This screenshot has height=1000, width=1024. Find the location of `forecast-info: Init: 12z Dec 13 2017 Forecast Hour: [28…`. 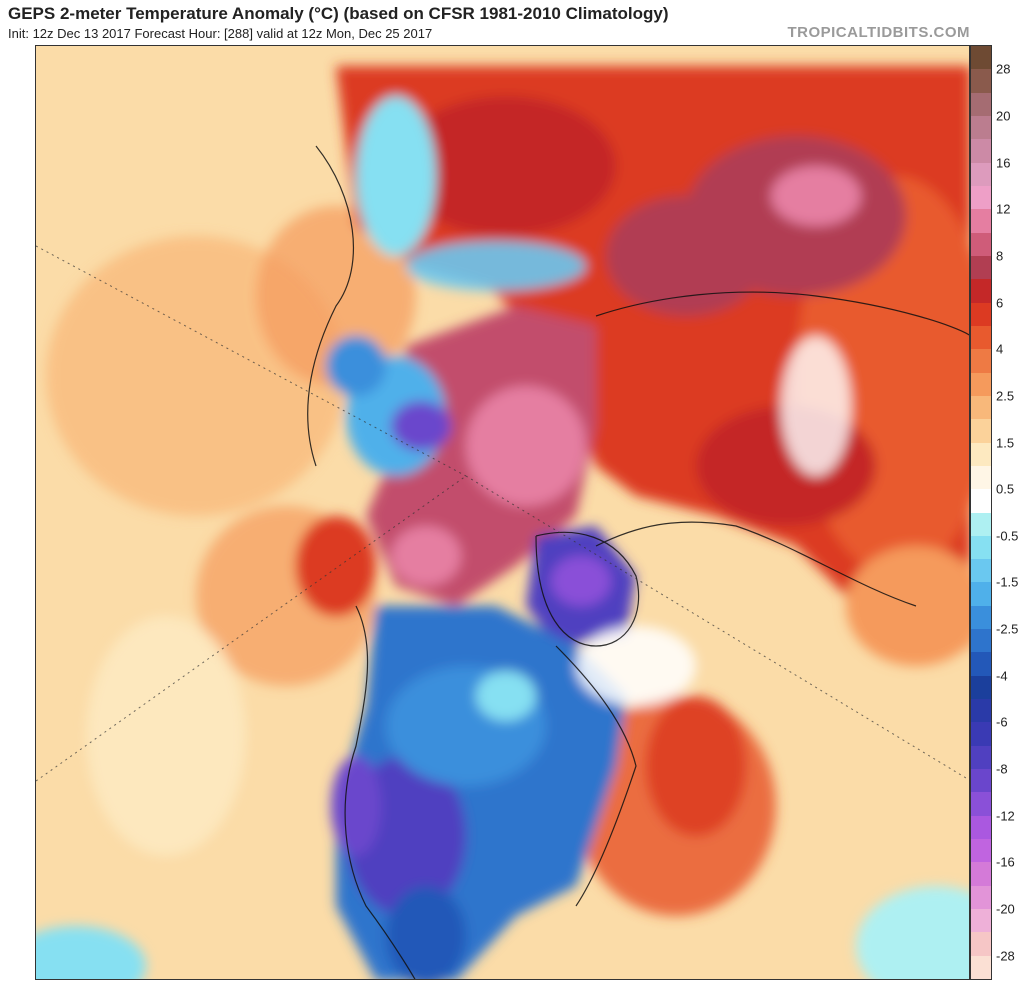

forecast-info: Init: 12z Dec 13 2017 Forecast Hour: [28… is located at coordinates (220, 33).